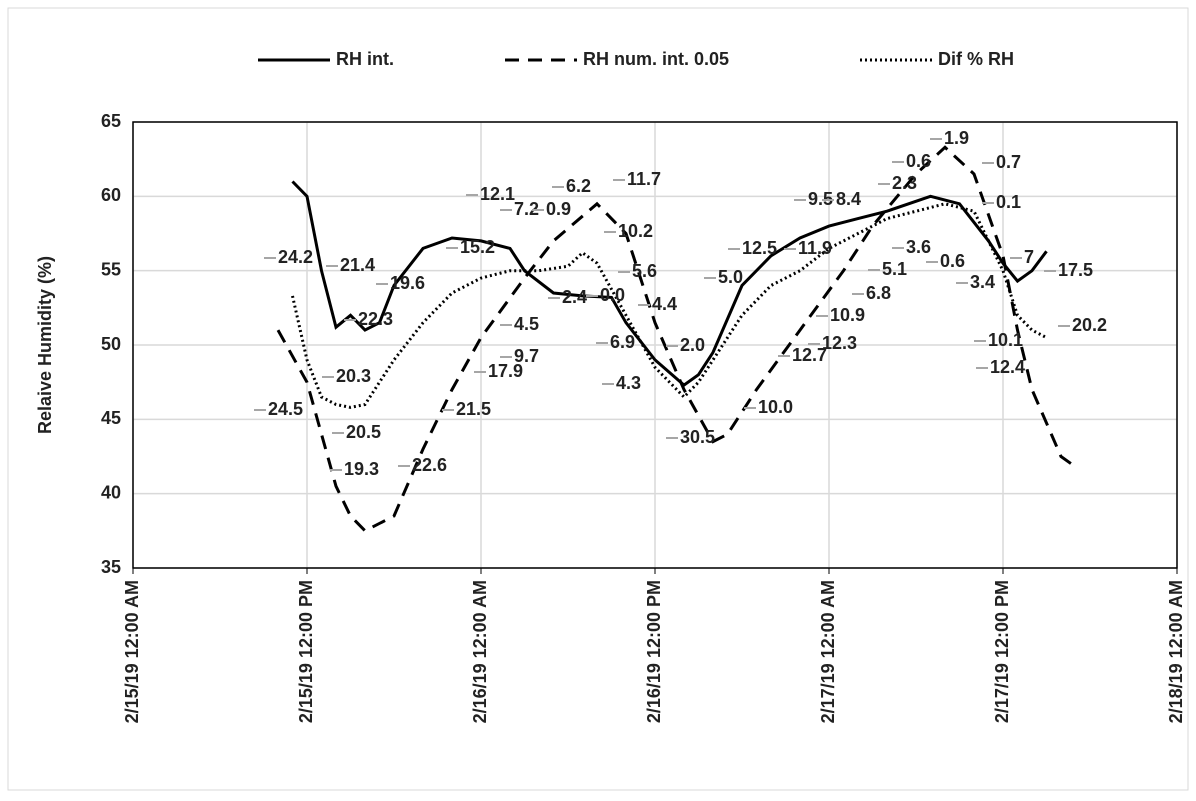 This screenshot has height=801, width=1196. Describe the element at coordinates (1005, 340) in the screenshot. I see `annotation: 10.1` at that location.